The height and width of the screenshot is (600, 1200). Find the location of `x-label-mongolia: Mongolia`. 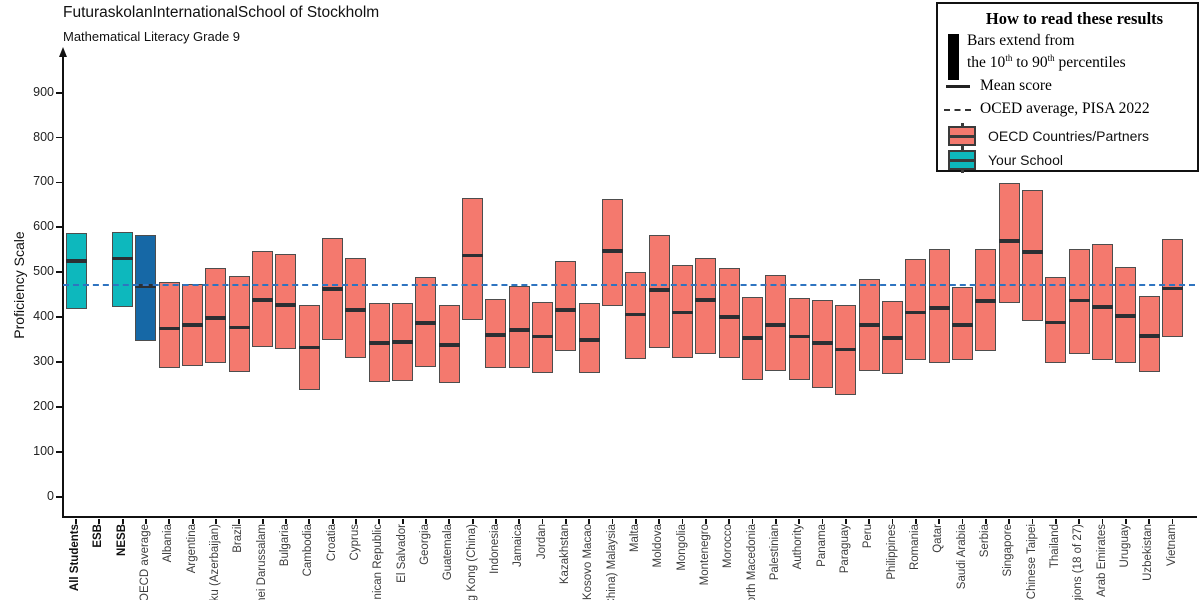

x-label-mongolia: Mongolia is located at coordinates (682, 562).